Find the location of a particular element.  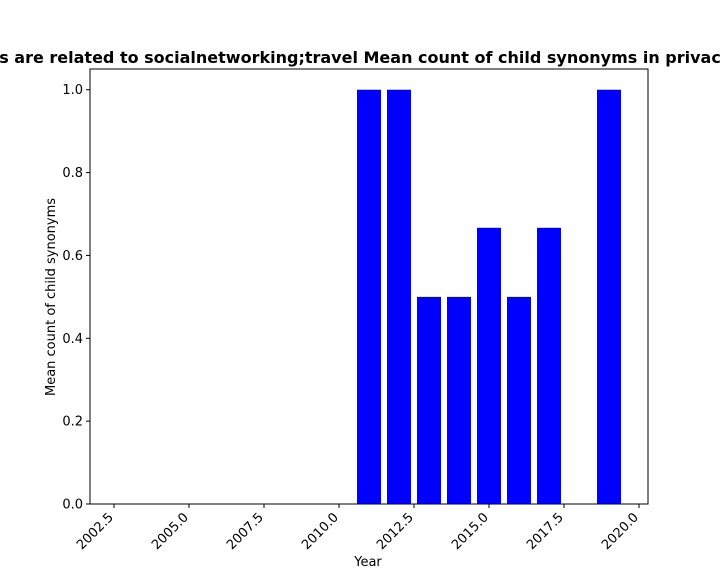

x-tick-label: 2010.0 is located at coordinates (320, 531).